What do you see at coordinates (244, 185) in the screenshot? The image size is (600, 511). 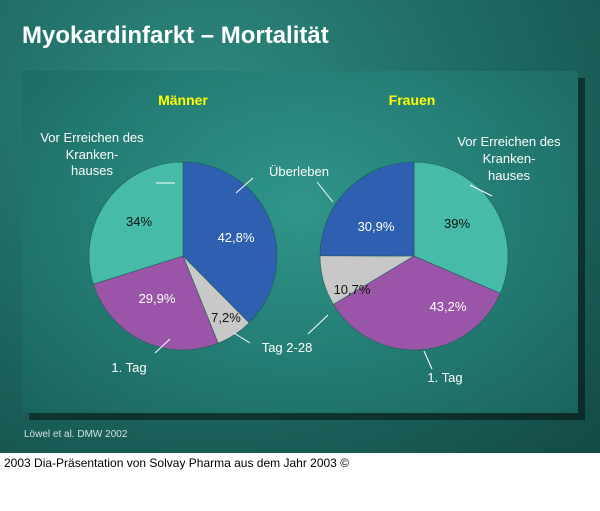 I see `leader-line-ueberleben-maenner` at bounding box center [244, 185].